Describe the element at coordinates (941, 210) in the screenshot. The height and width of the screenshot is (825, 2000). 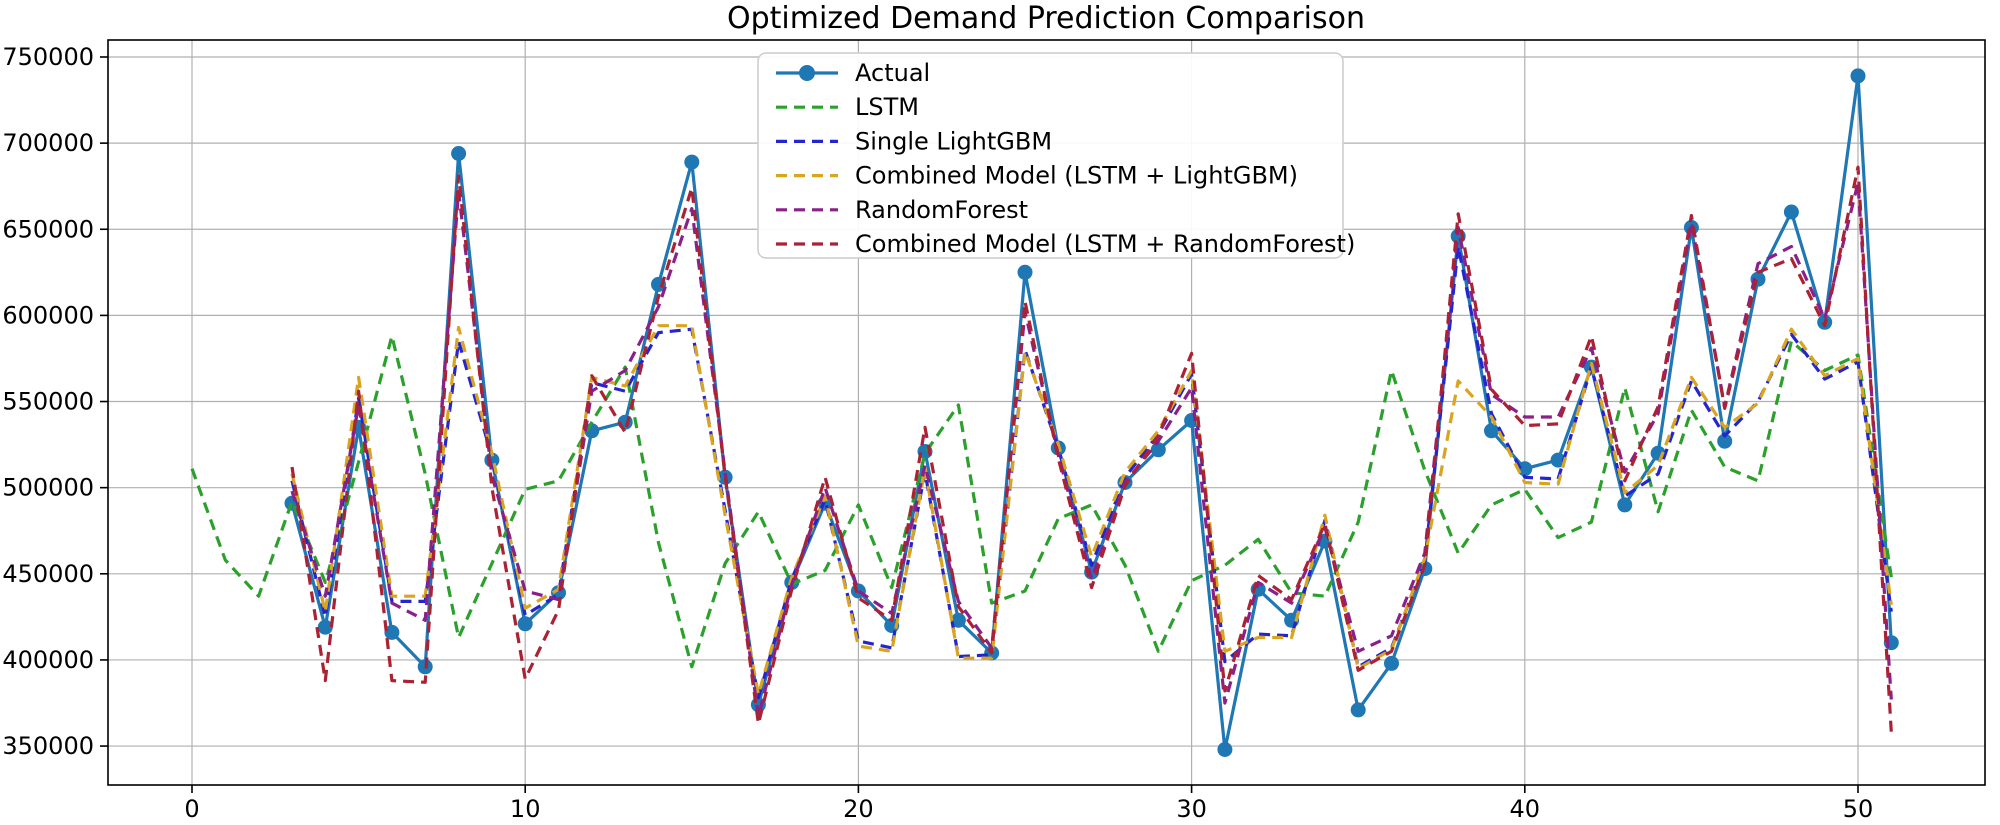
I see `legend-item-label: RandomForest` at that location.